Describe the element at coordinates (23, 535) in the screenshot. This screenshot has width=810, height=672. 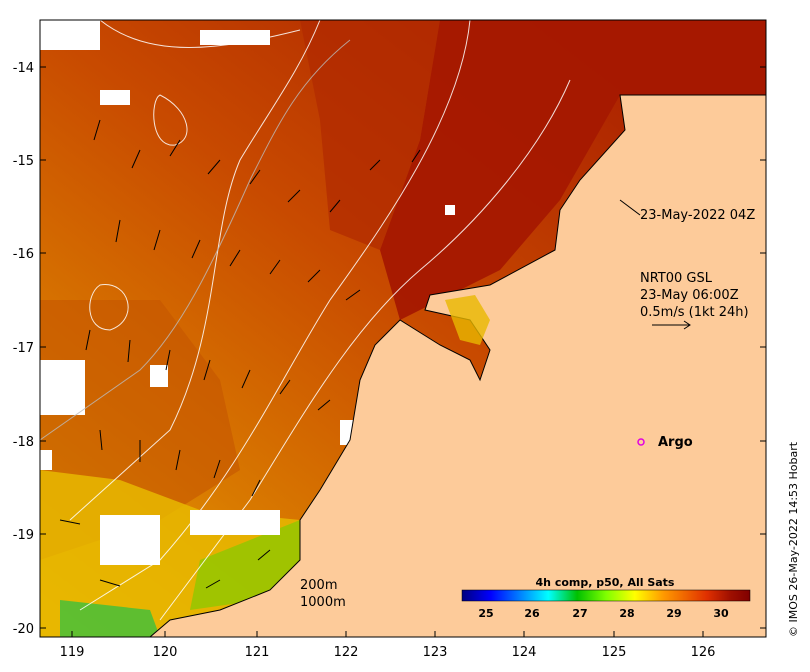
I see `y-tick-label: -19` at that location.